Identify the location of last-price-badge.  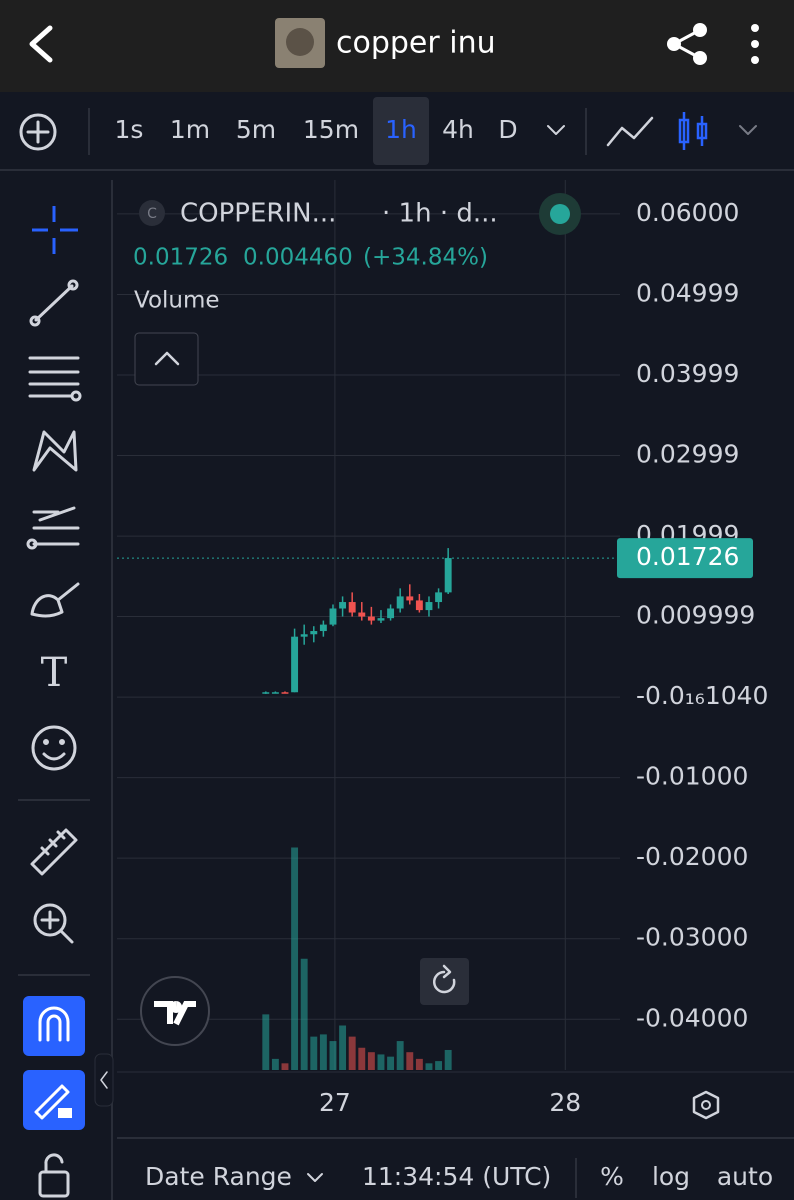
(685, 558).